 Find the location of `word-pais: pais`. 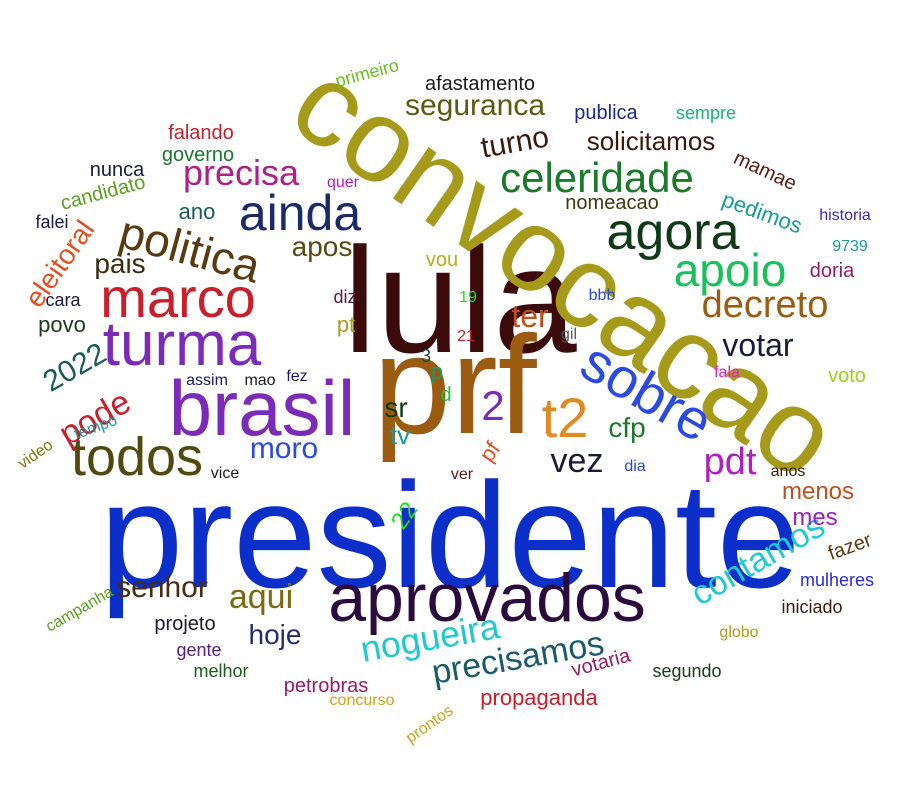

word-pais: pais is located at coordinates (120, 263).